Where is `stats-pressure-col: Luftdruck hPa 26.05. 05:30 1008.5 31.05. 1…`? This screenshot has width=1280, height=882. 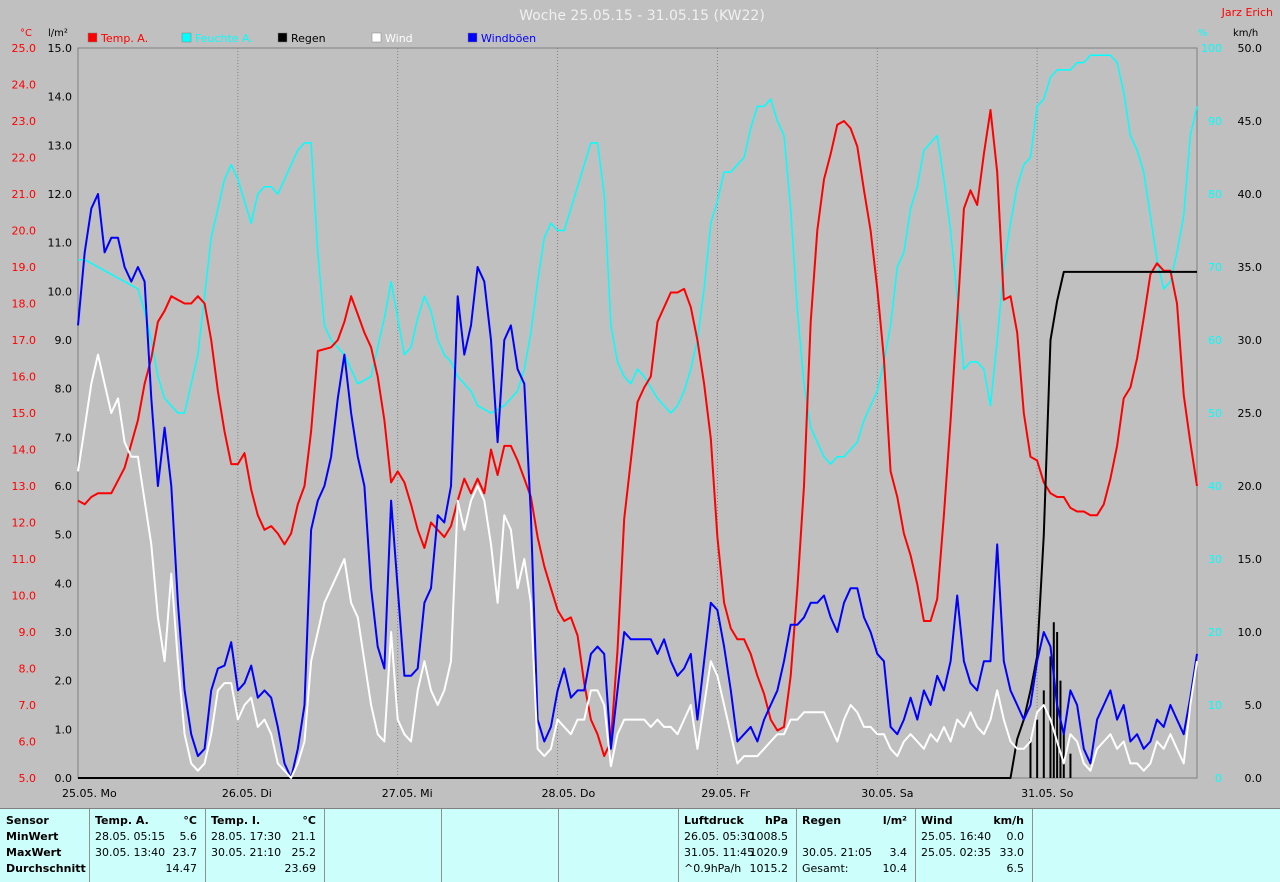 stats-pressure-col: Luftdruck hPa 26.05. 05:30 1008.5 31.05. 1… is located at coordinates (737, 845).